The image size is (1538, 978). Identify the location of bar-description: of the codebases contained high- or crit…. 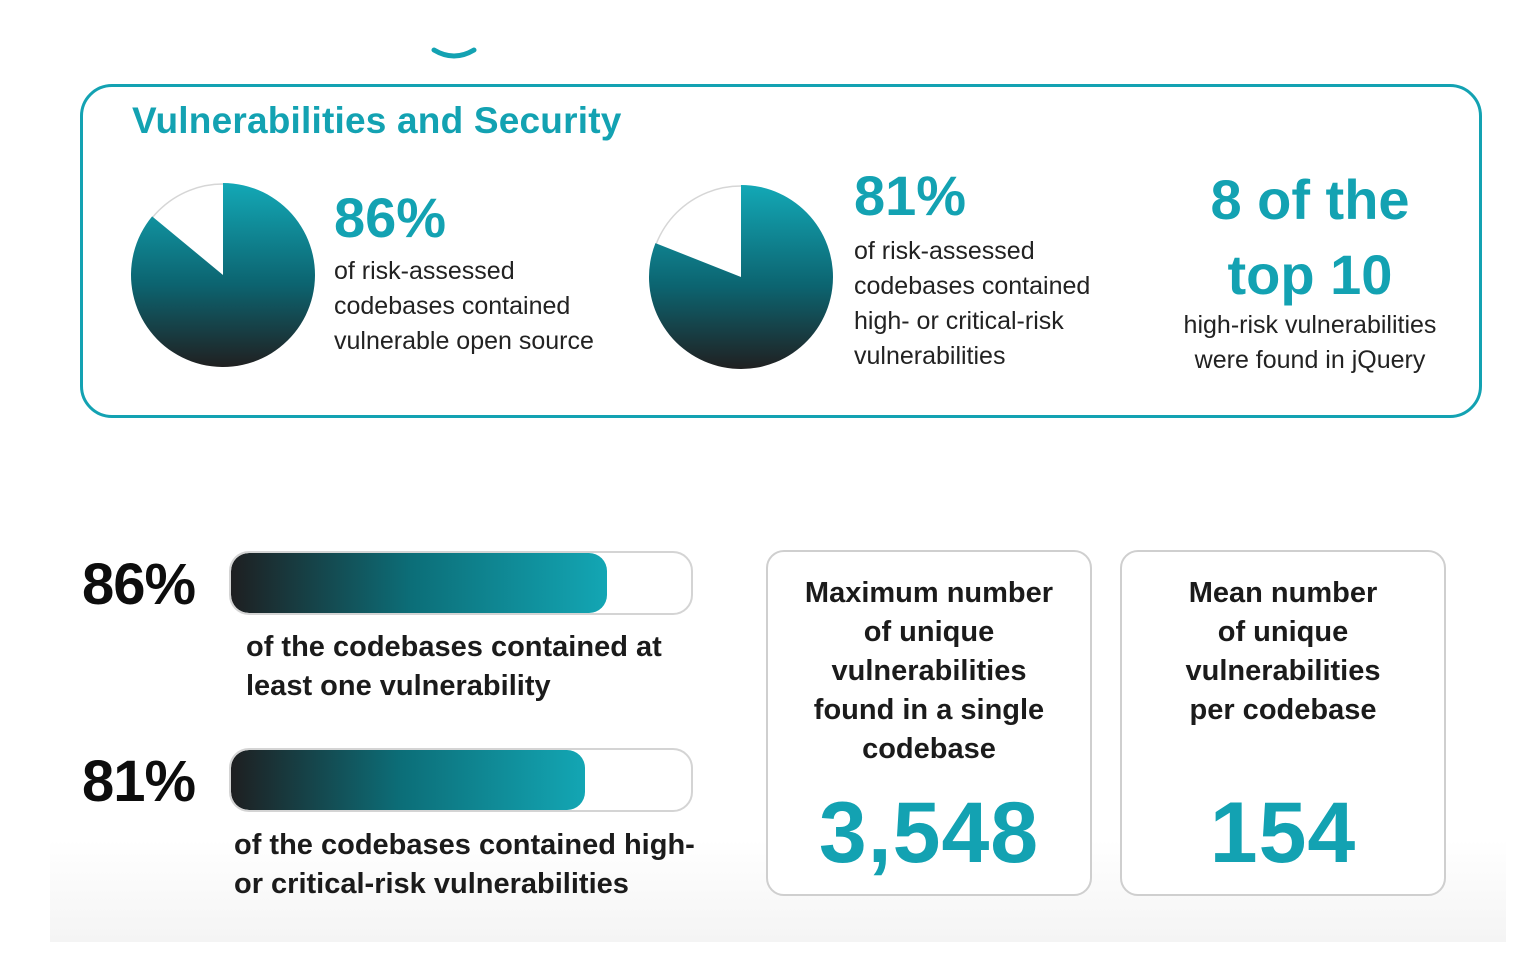
(464, 864).